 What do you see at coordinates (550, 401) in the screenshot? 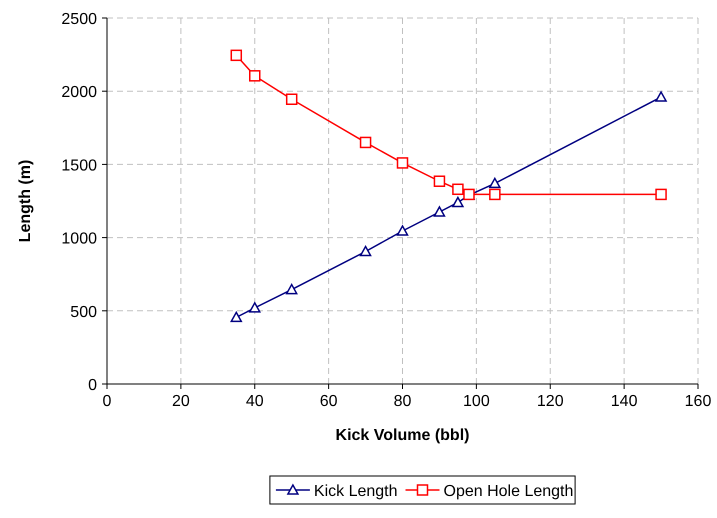
I see `x-tick-label: 120` at bounding box center [550, 401].